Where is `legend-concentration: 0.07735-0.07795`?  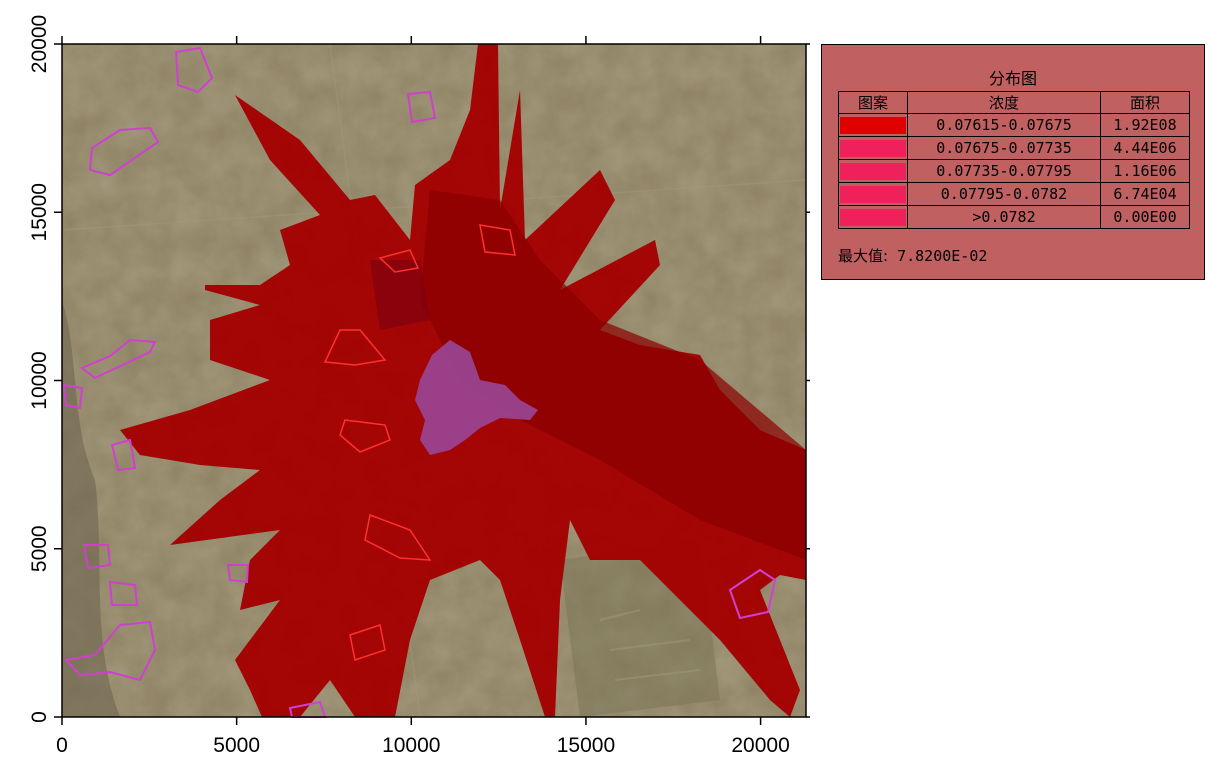
legend-concentration: 0.07735-0.07795 is located at coordinates (1004, 171).